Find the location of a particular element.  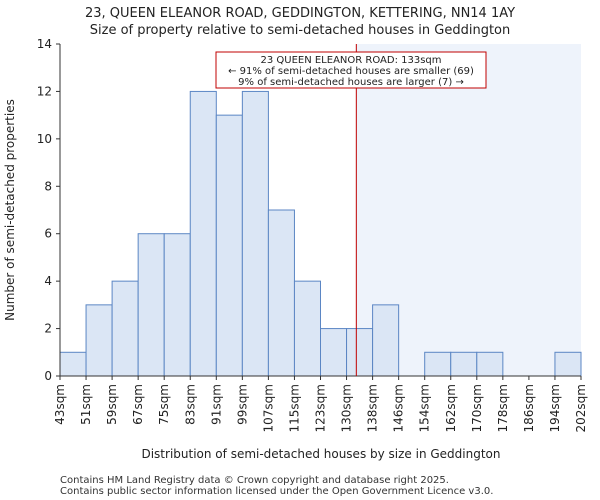

bar-83sqm is located at coordinates (203, 233).